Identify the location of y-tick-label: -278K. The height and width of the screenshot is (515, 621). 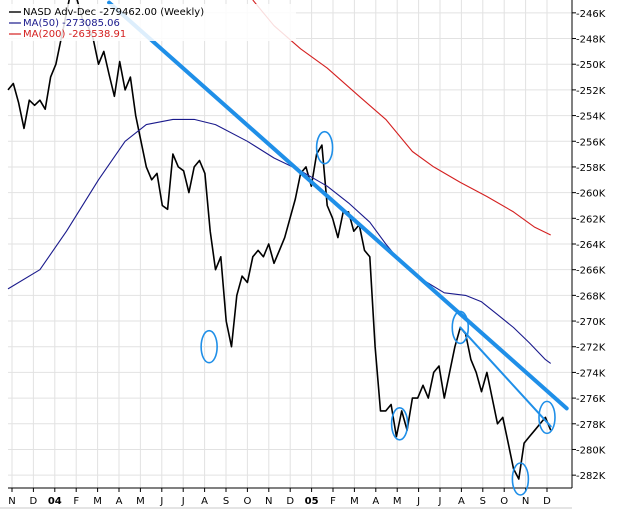
(591, 425).